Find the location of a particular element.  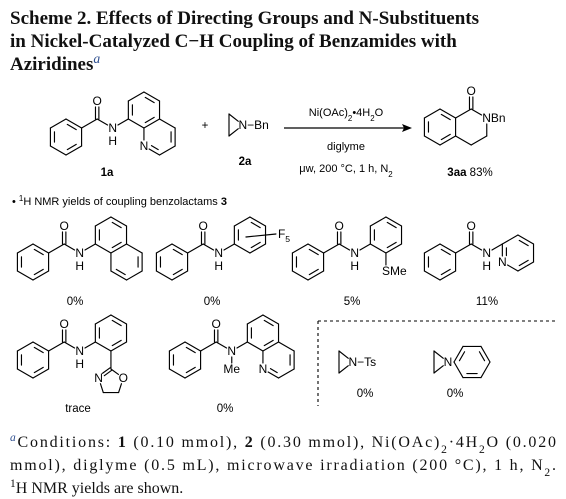

condition: diglyme is located at coordinates (346, 147).